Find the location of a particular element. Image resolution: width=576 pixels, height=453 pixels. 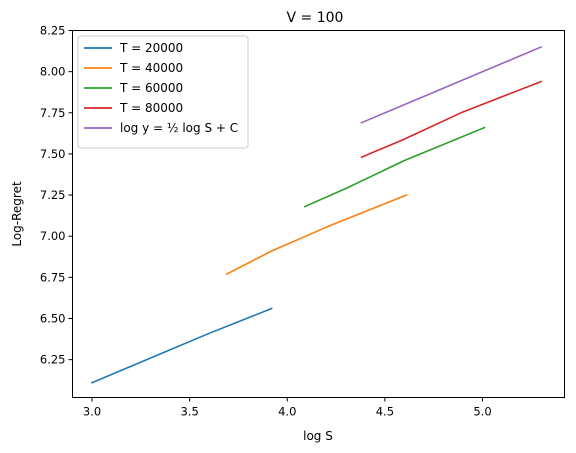

legend-label: T = 80000 is located at coordinates (151, 108).